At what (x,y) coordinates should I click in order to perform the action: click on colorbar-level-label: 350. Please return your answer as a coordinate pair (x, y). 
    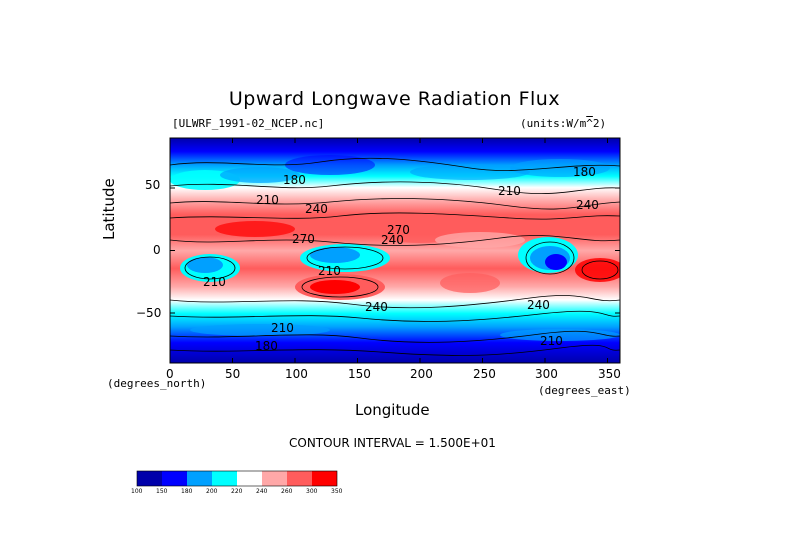
    Looking at the image, I should click on (337, 491).